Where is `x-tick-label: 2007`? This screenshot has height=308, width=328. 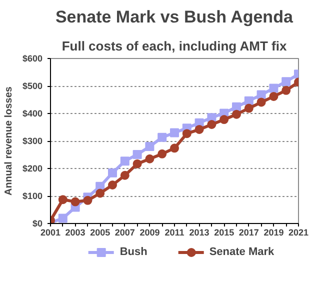 x-tick-label: 2007 is located at coordinates (124, 233).